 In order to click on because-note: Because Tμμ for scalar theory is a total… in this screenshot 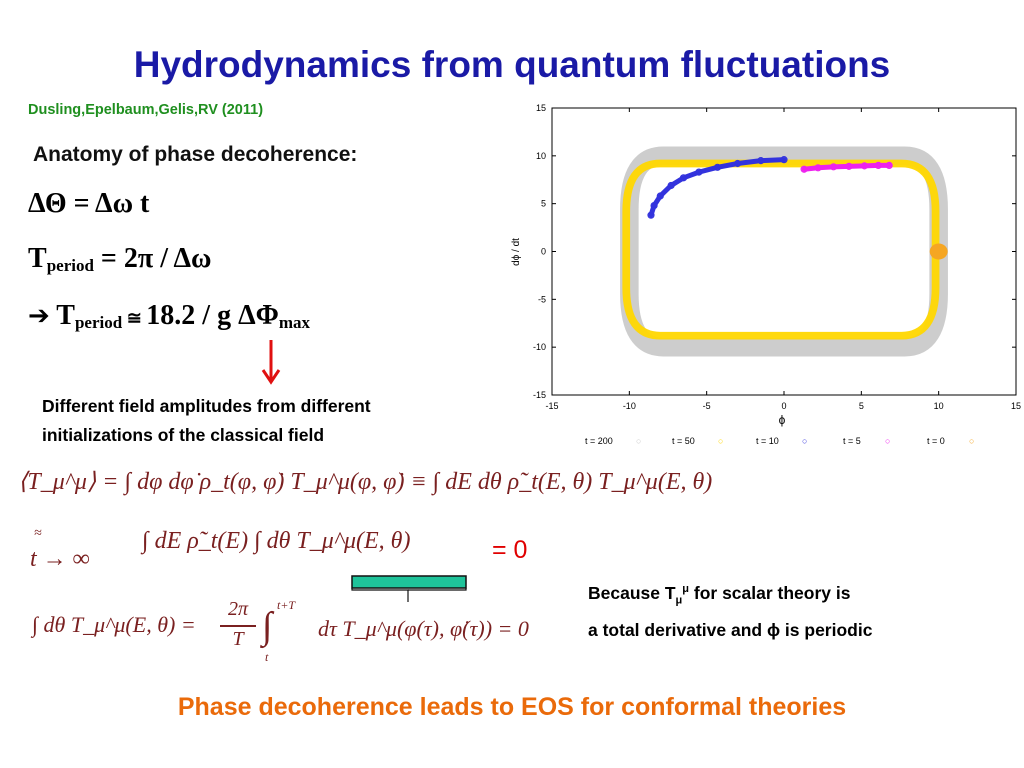, I will do `click(730, 609)`.